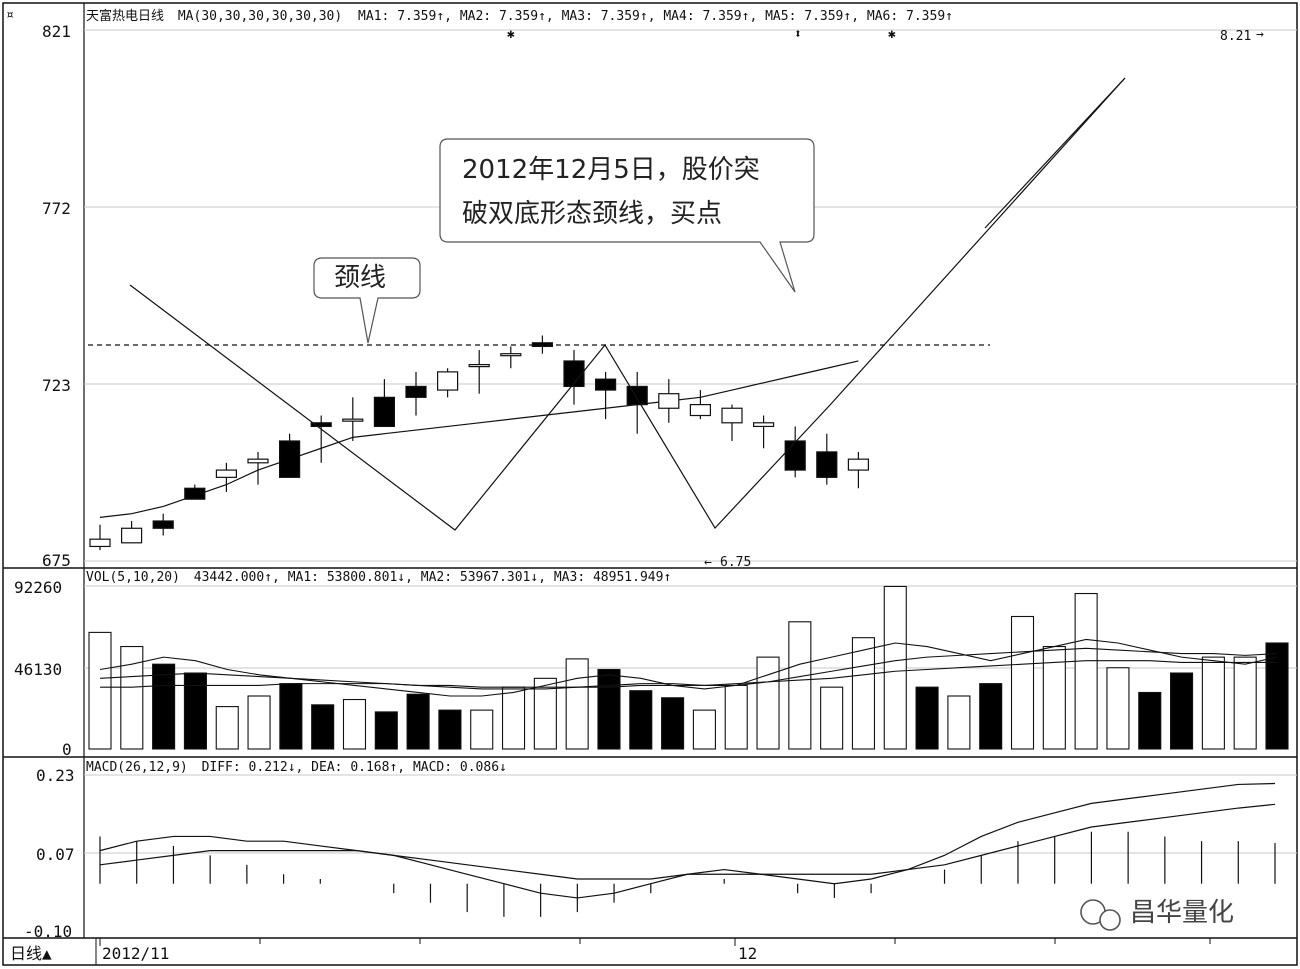 The width and height of the screenshot is (1300, 969). I want to click on ma-params: MA(30,30,30,30,30,30), so click(260, 16).